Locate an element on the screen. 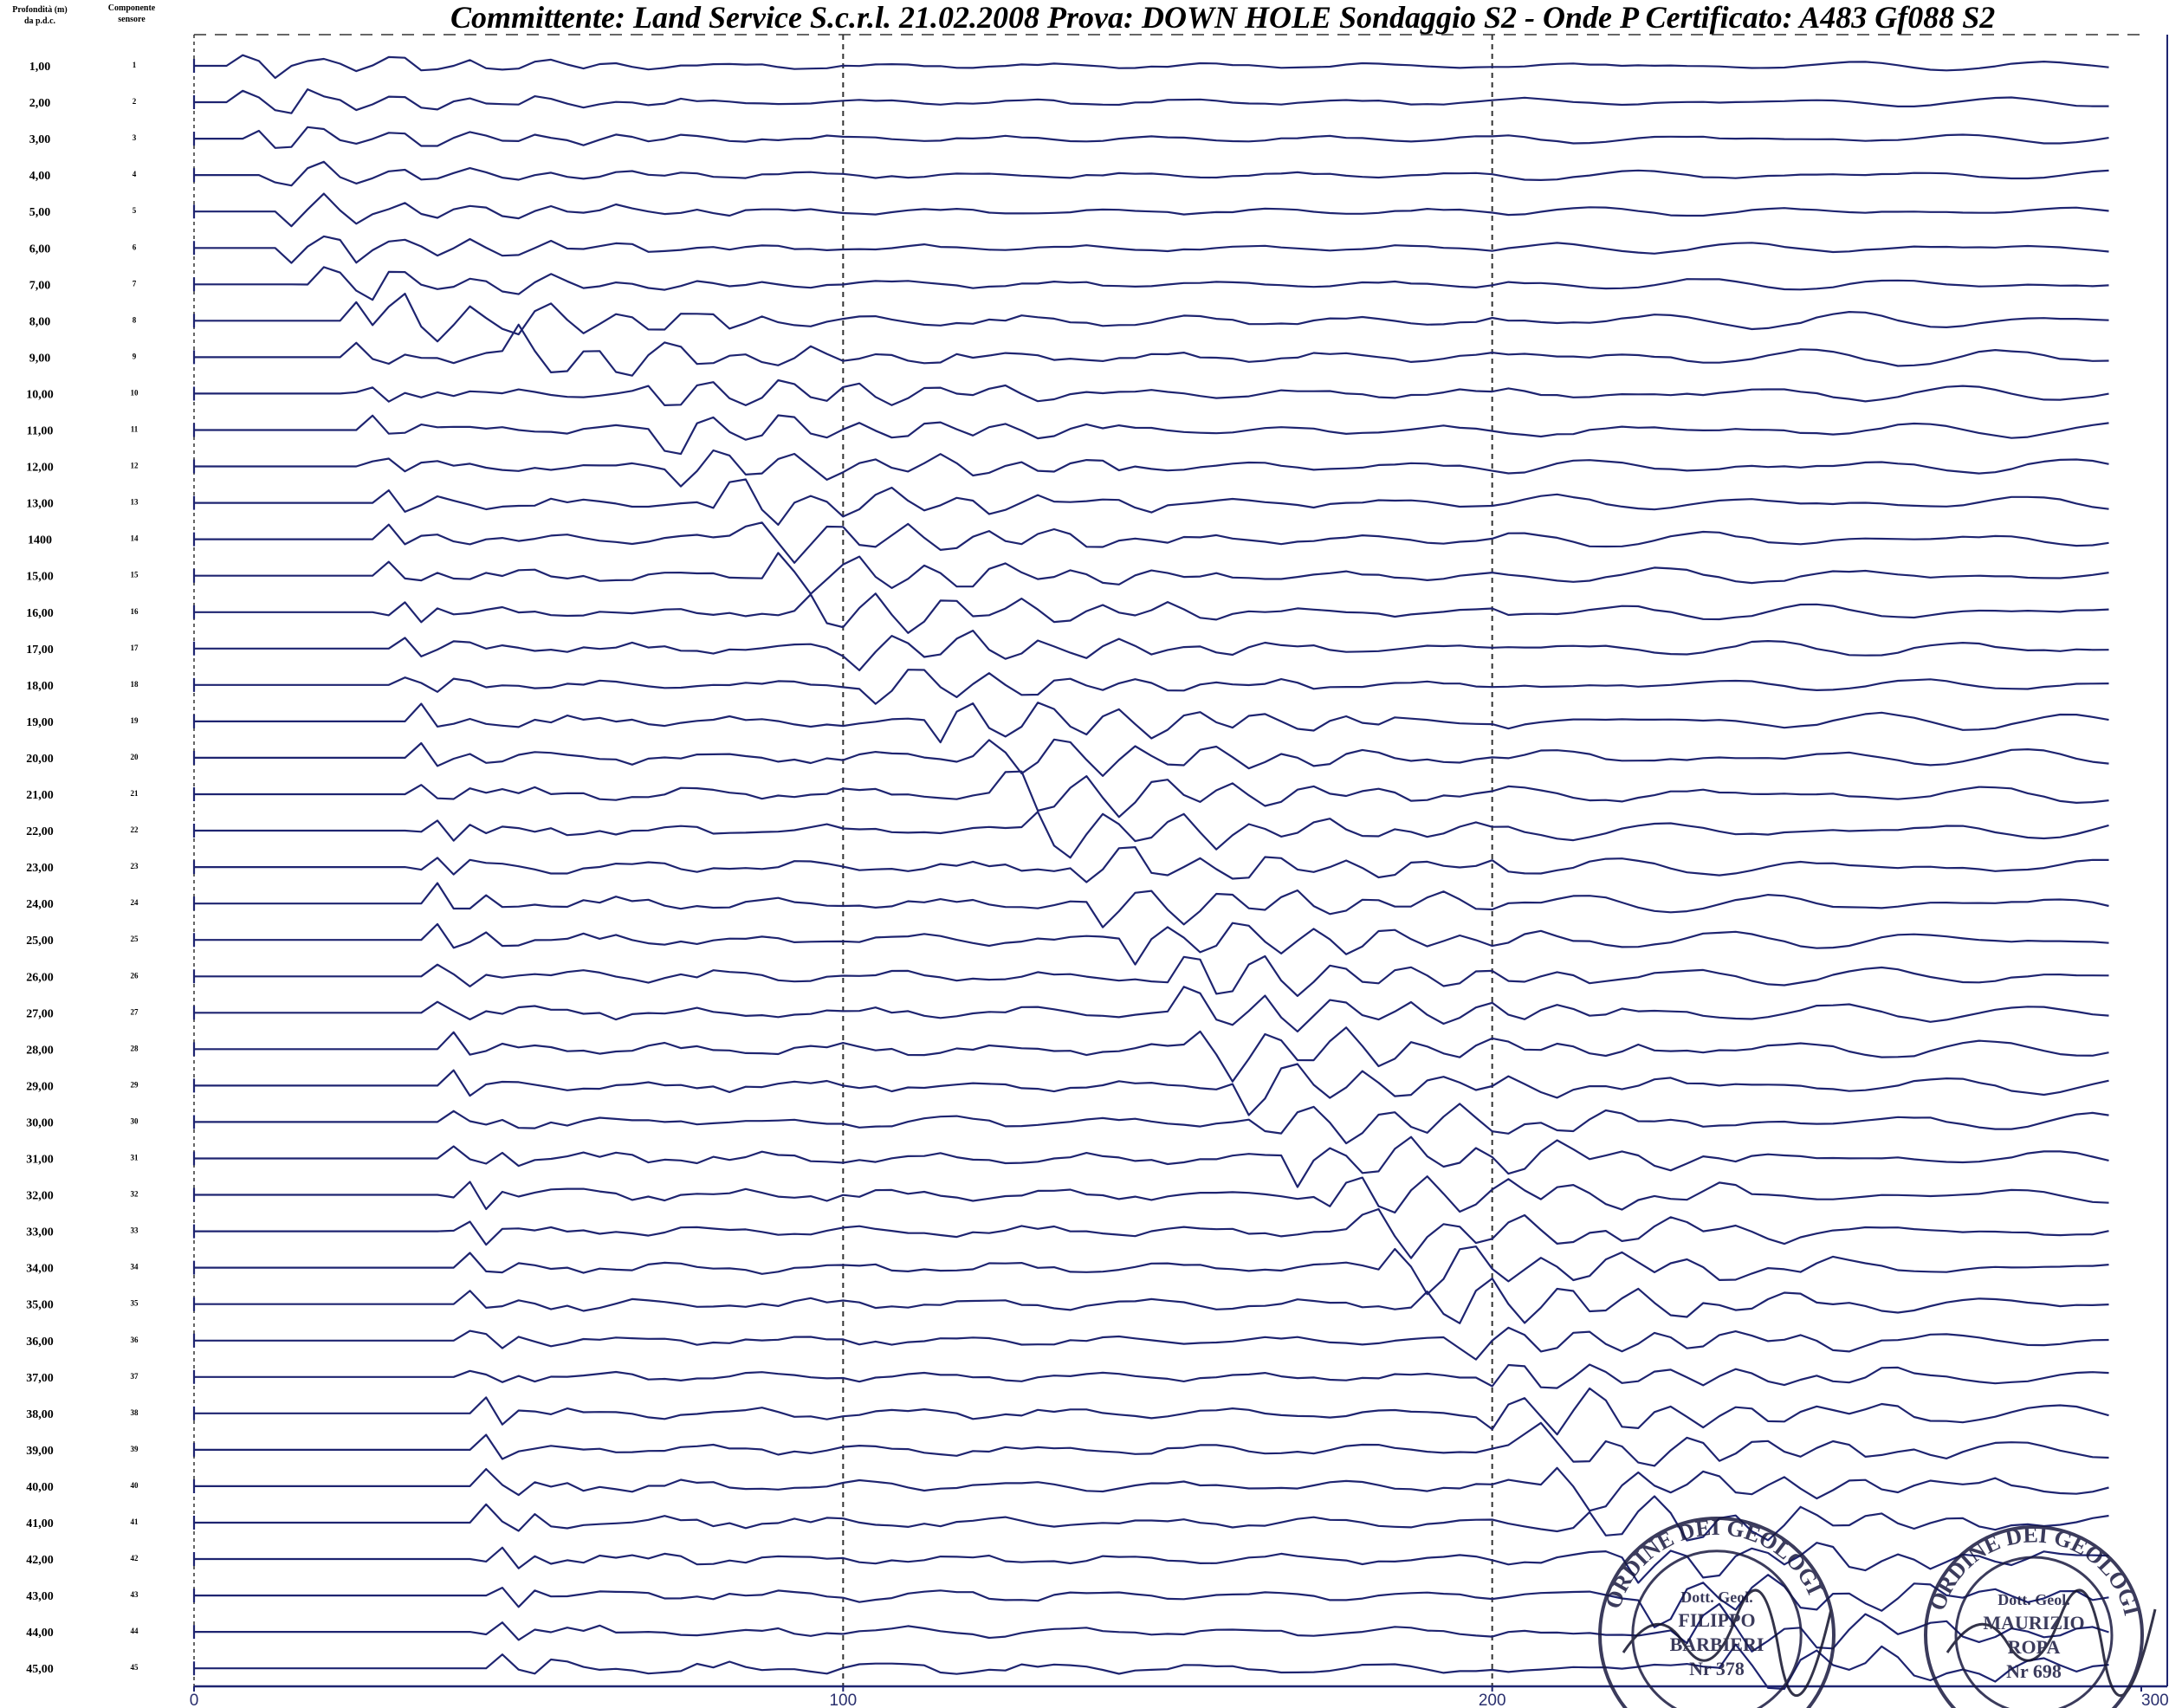  depth-label: 5,00 is located at coordinates (40, 212).